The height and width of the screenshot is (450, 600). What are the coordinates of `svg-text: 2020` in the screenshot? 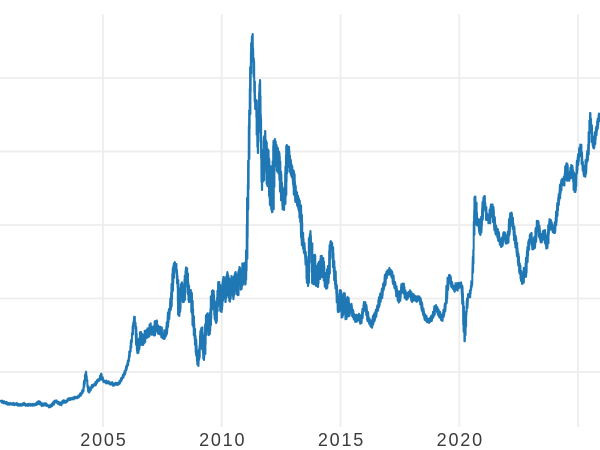 It's located at (460, 440).